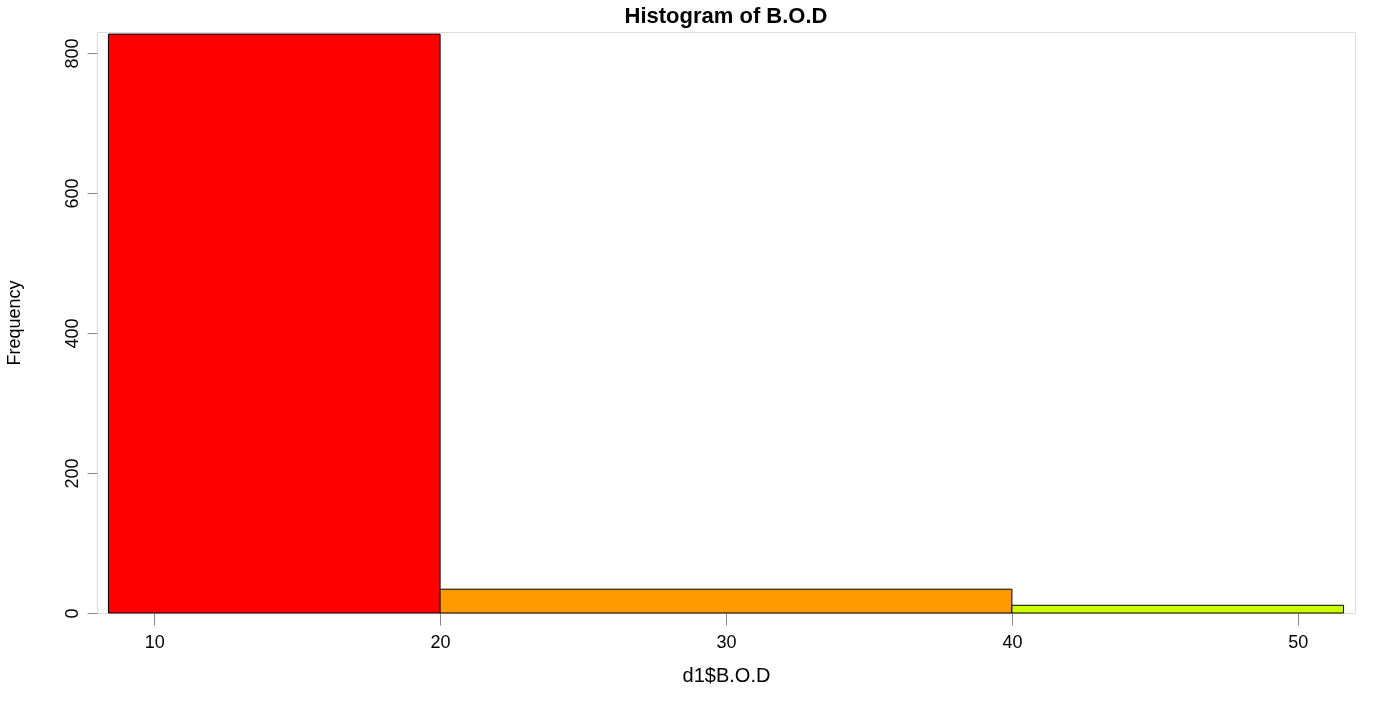 The image size is (1382, 702). Describe the element at coordinates (71, 53) in the screenshot. I see `y-tick-label: 800` at that location.